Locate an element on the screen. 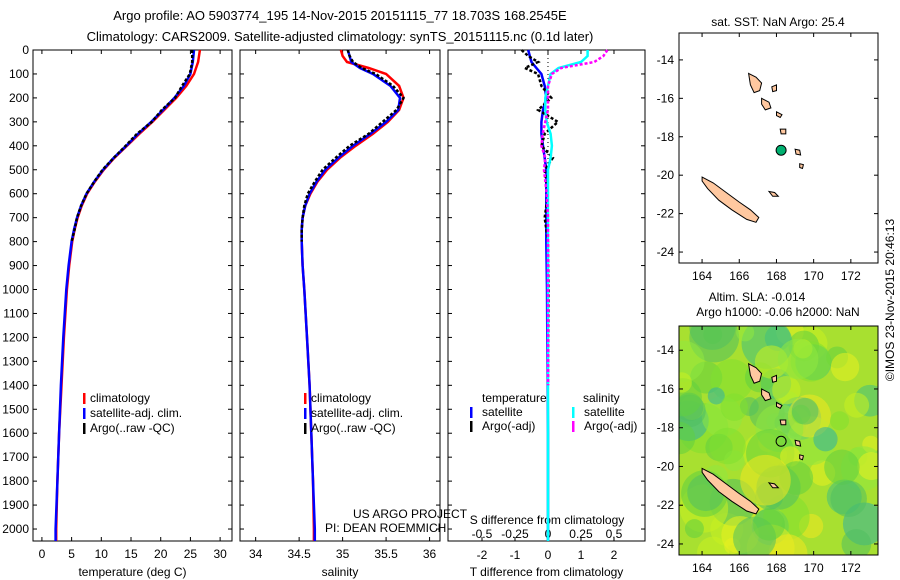 The image size is (900, 580). lat-tick-label: -16 is located at coordinates (666, 98).